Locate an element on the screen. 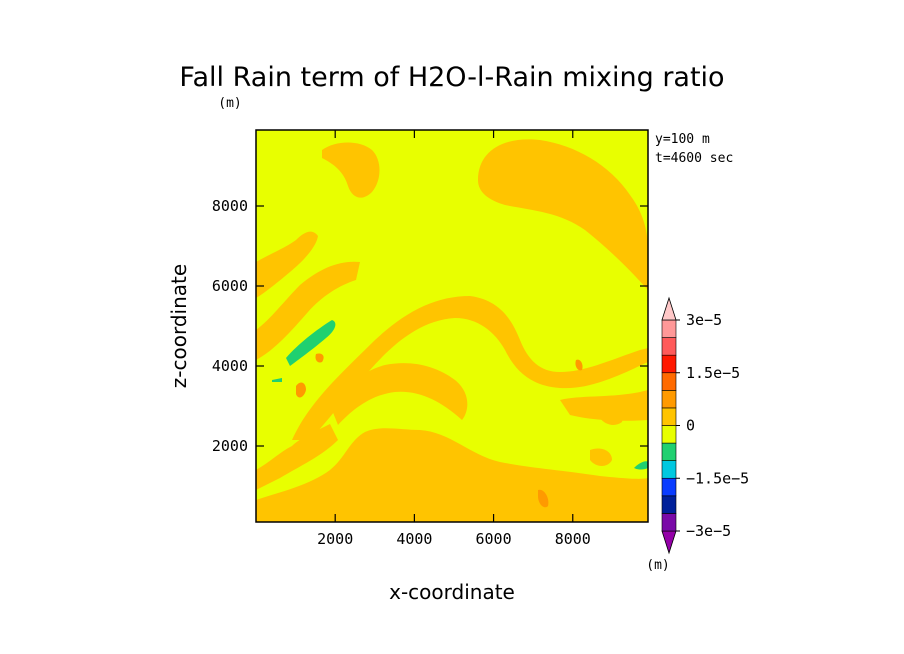 The image size is (904, 654). contour-level-high is located at coordinates (439, 430).